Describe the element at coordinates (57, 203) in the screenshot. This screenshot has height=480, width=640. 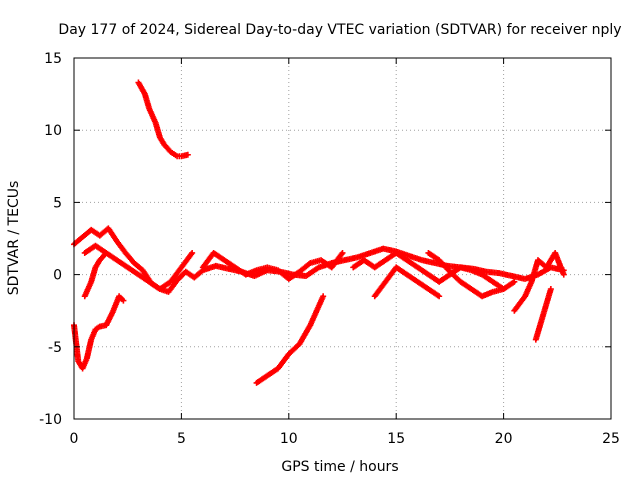
I see `y-tick-label: 5` at that location.